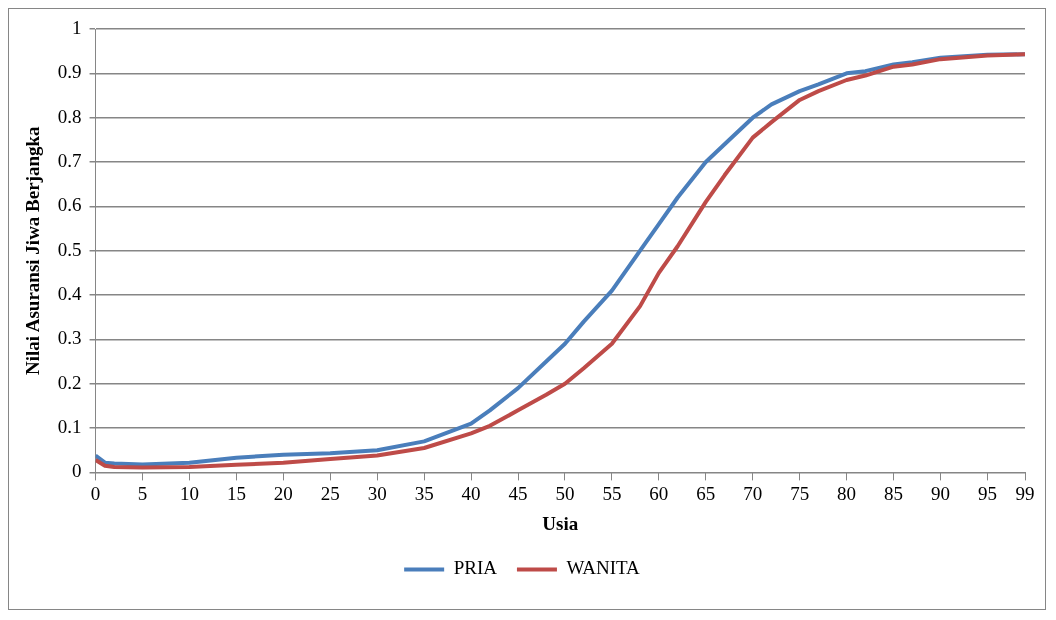 Image resolution: width=1056 pixels, height=620 pixels. What do you see at coordinates (236, 493) in the screenshot?
I see `x-tick-label: 15` at bounding box center [236, 493].